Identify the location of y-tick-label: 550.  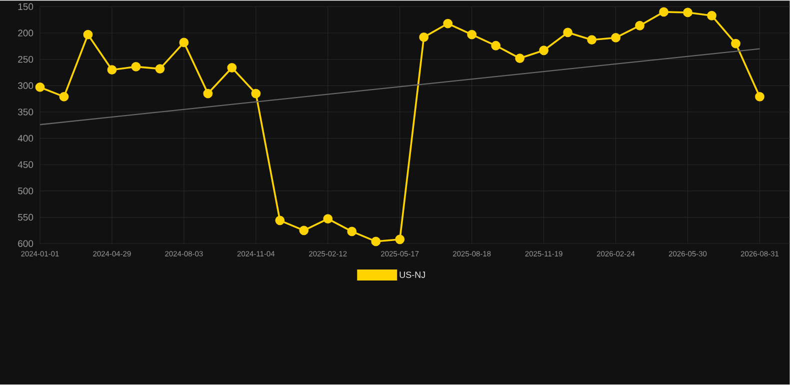
(26, 217).